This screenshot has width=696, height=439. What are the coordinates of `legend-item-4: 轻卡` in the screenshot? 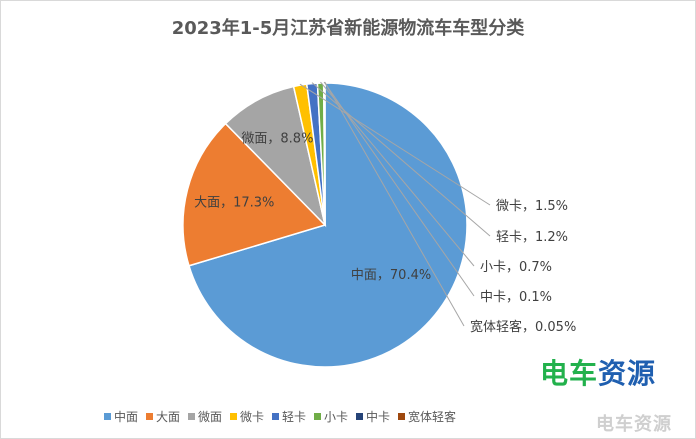 It's located at (289, 416).